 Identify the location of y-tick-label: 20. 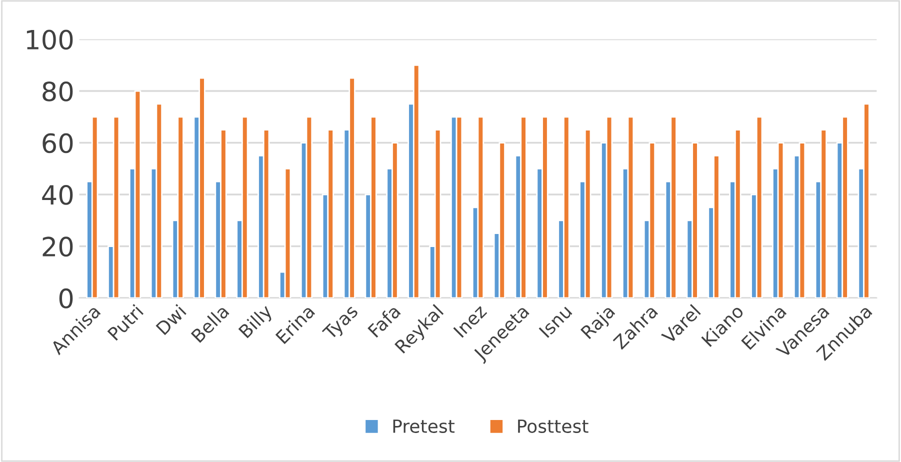
(57, 246).